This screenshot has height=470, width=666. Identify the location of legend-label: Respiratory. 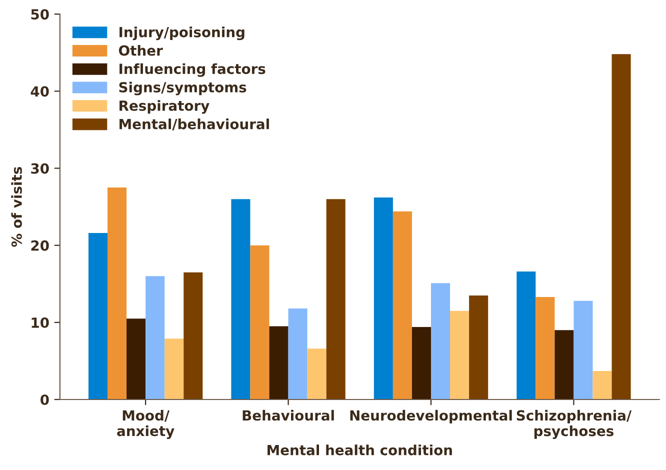
(165, 107).